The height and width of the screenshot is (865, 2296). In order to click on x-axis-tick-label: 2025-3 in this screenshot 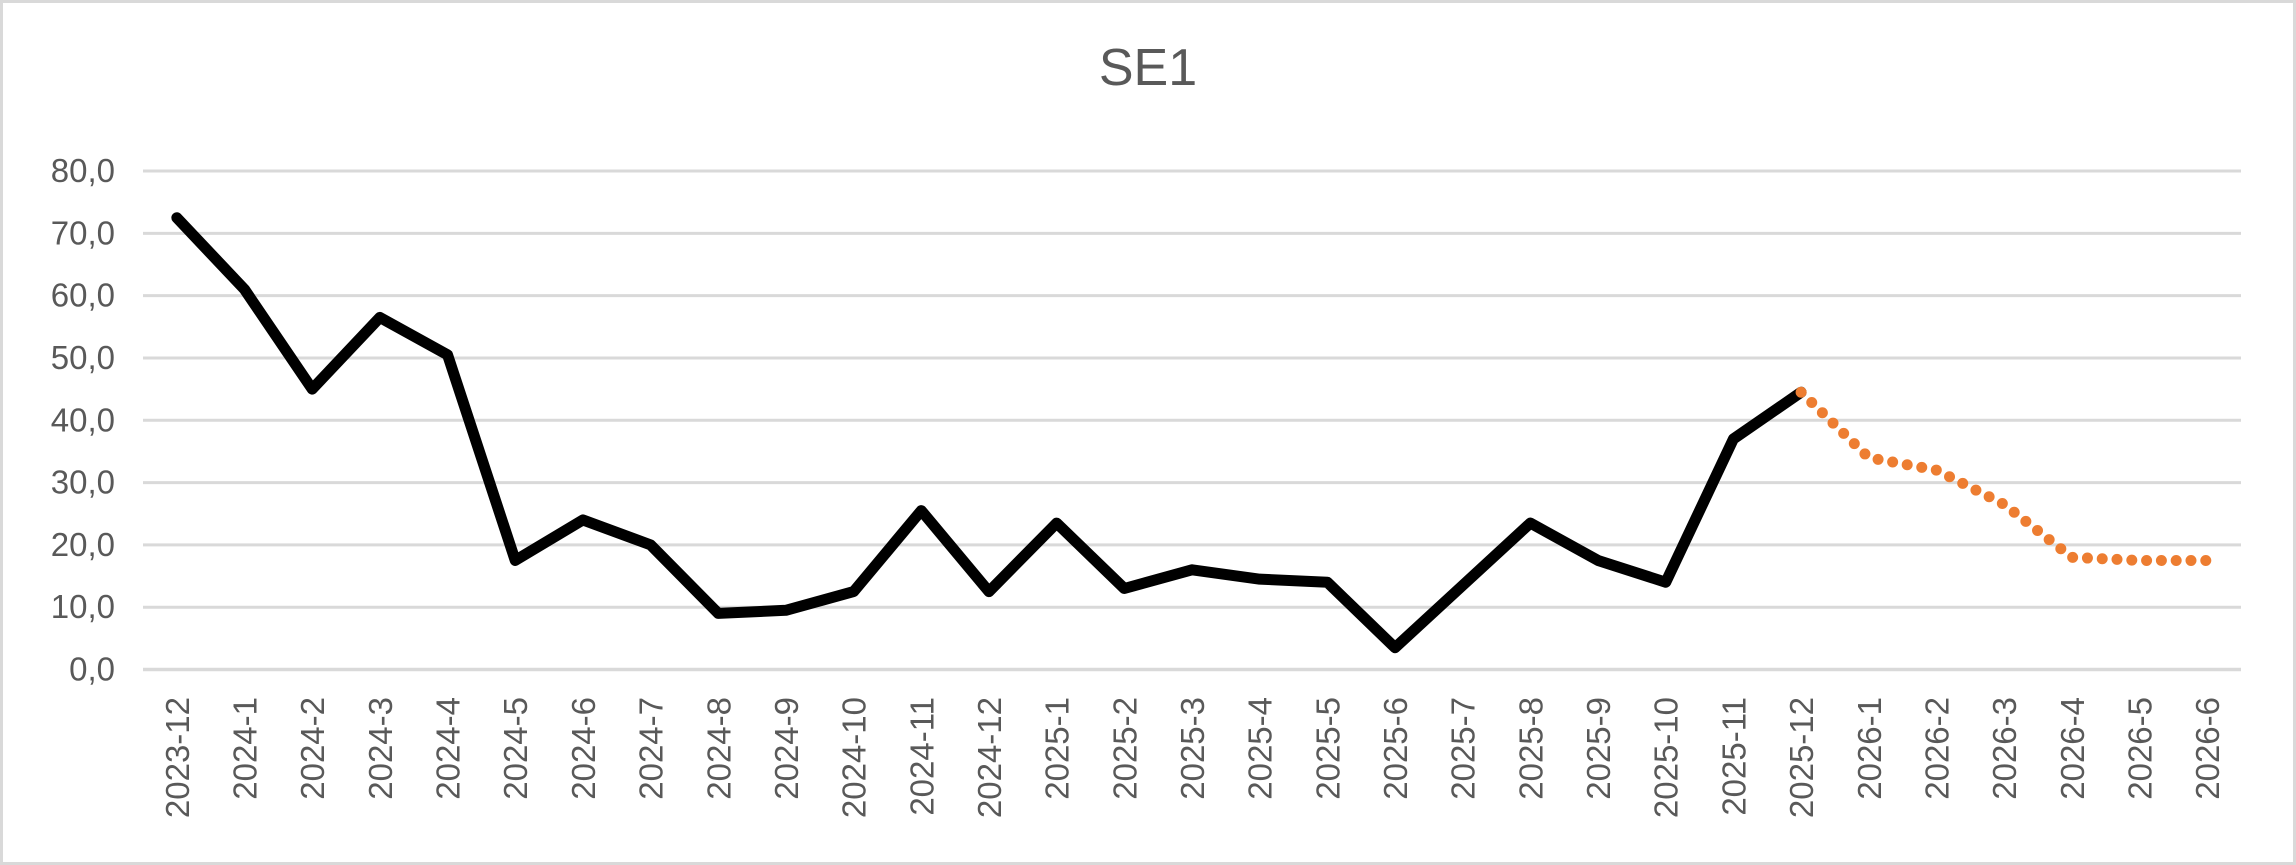, I will do `click(1192, 748)`.